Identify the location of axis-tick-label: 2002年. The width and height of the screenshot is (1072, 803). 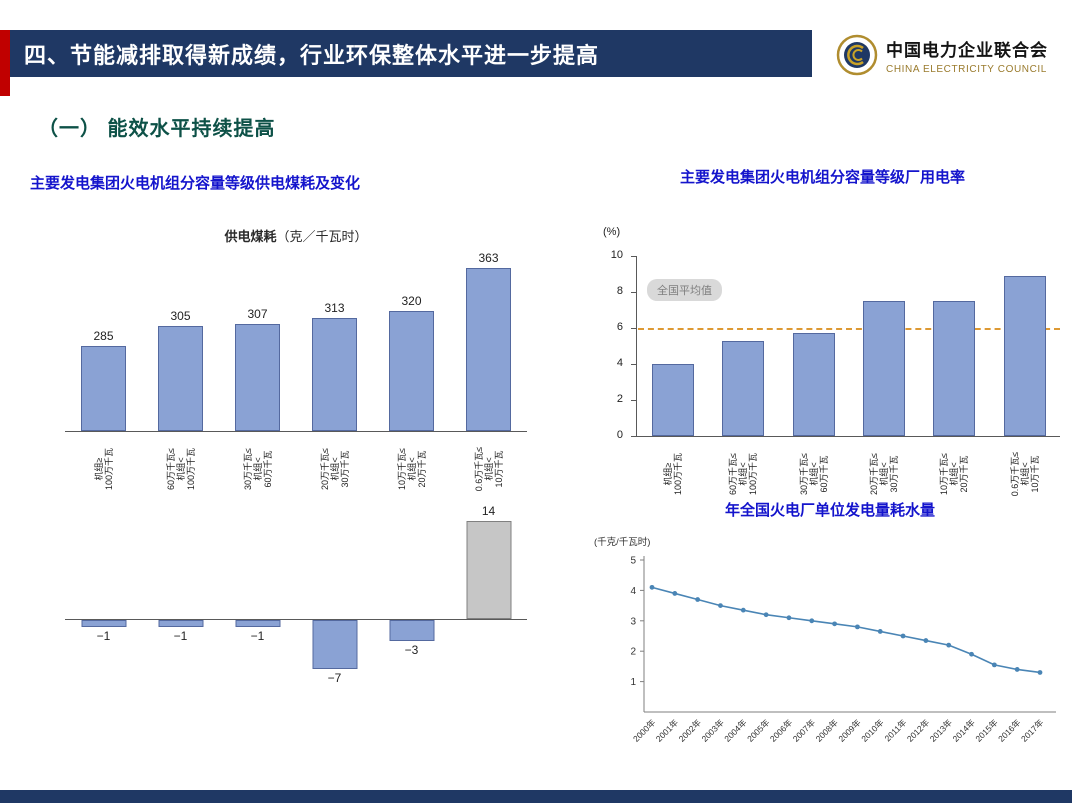
(690, 730).